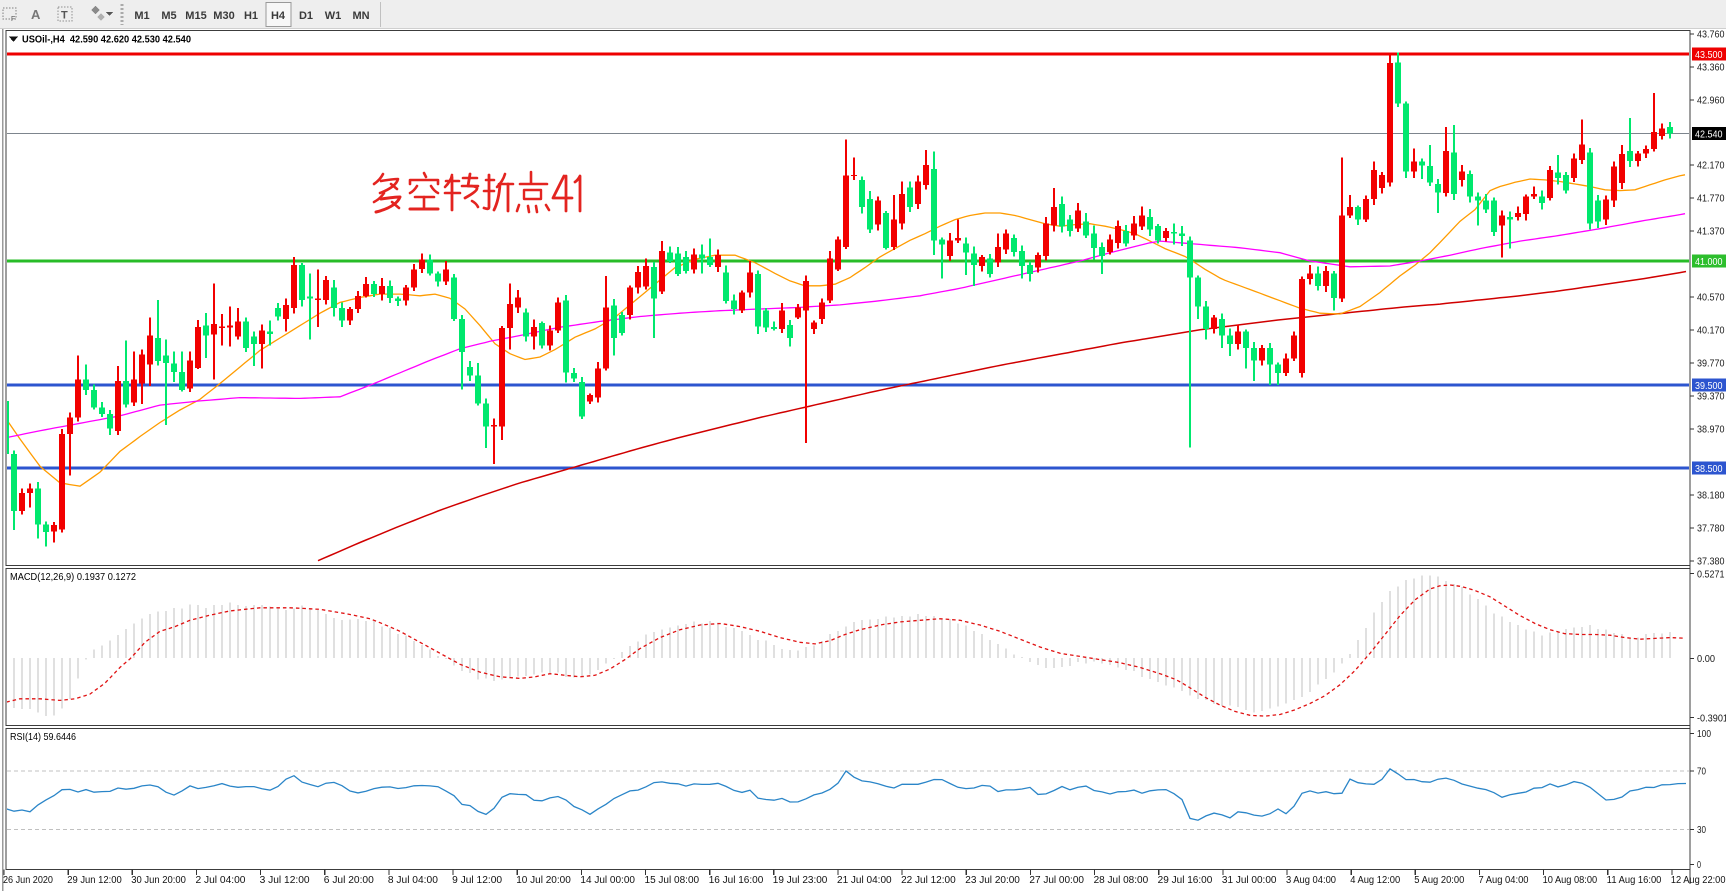 This screenshot has width=1726, height=891. What do you see at coordinates (1709, 469) in the screenshot?
I see `svg-text: 38.500` at bounding box center [1709, 469].